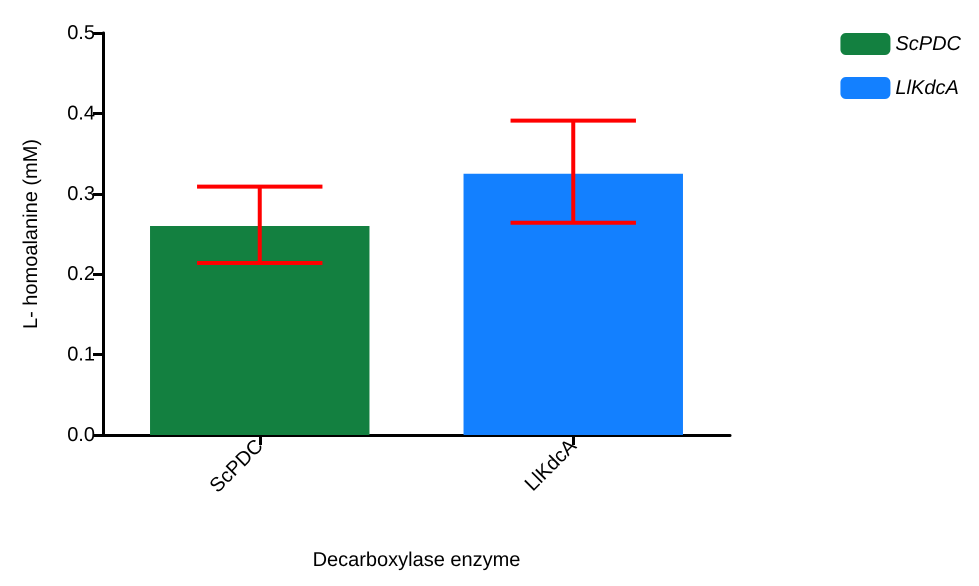 This screenshot has height=586, width=979. I want to click on y-tick-label: 0.5, so click(81, 33).